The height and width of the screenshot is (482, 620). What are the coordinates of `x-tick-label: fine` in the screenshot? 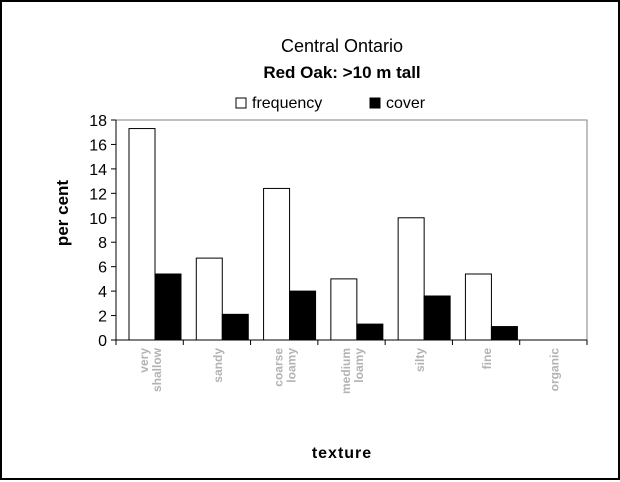 It's located at (487, 359).